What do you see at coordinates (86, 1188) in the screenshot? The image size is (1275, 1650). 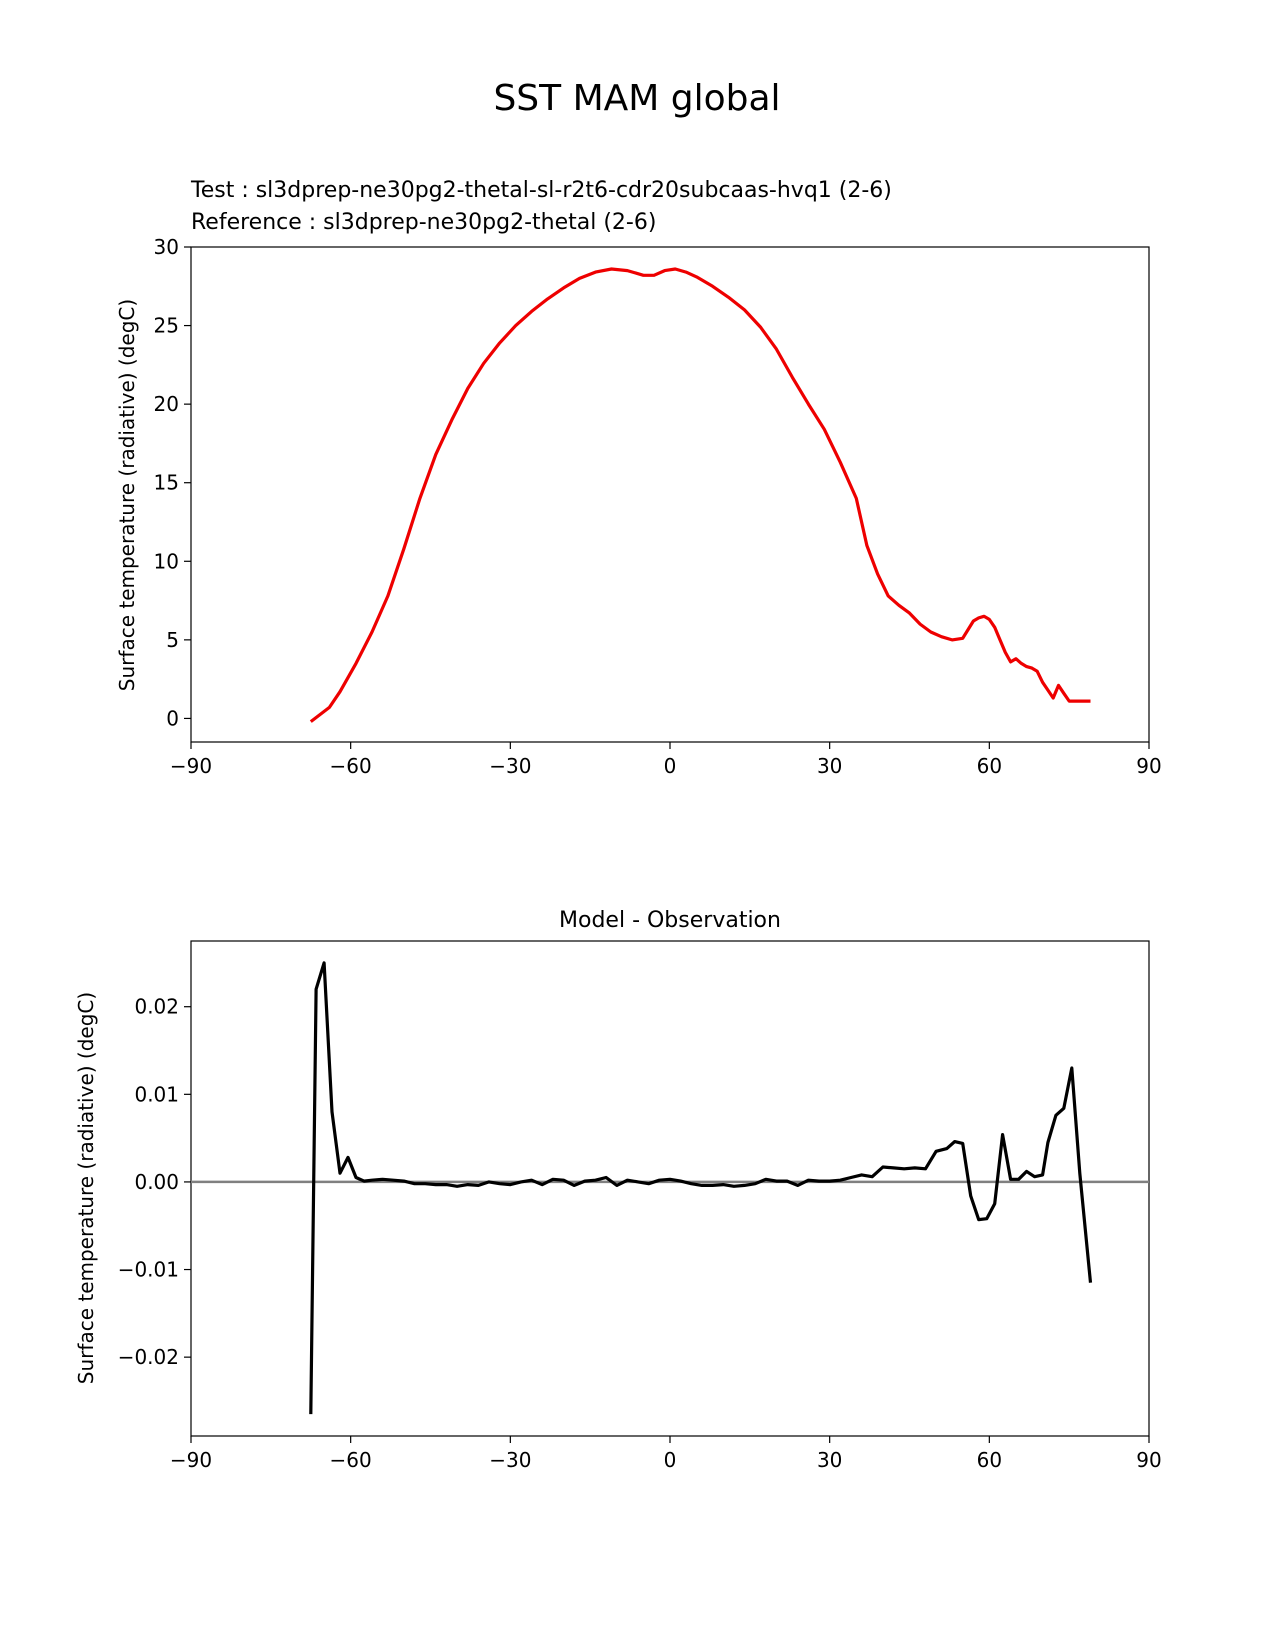 I see `bottom-y-axis-label: Surface temperature (radiative) (degC)` at bounding box center [86, 1188].